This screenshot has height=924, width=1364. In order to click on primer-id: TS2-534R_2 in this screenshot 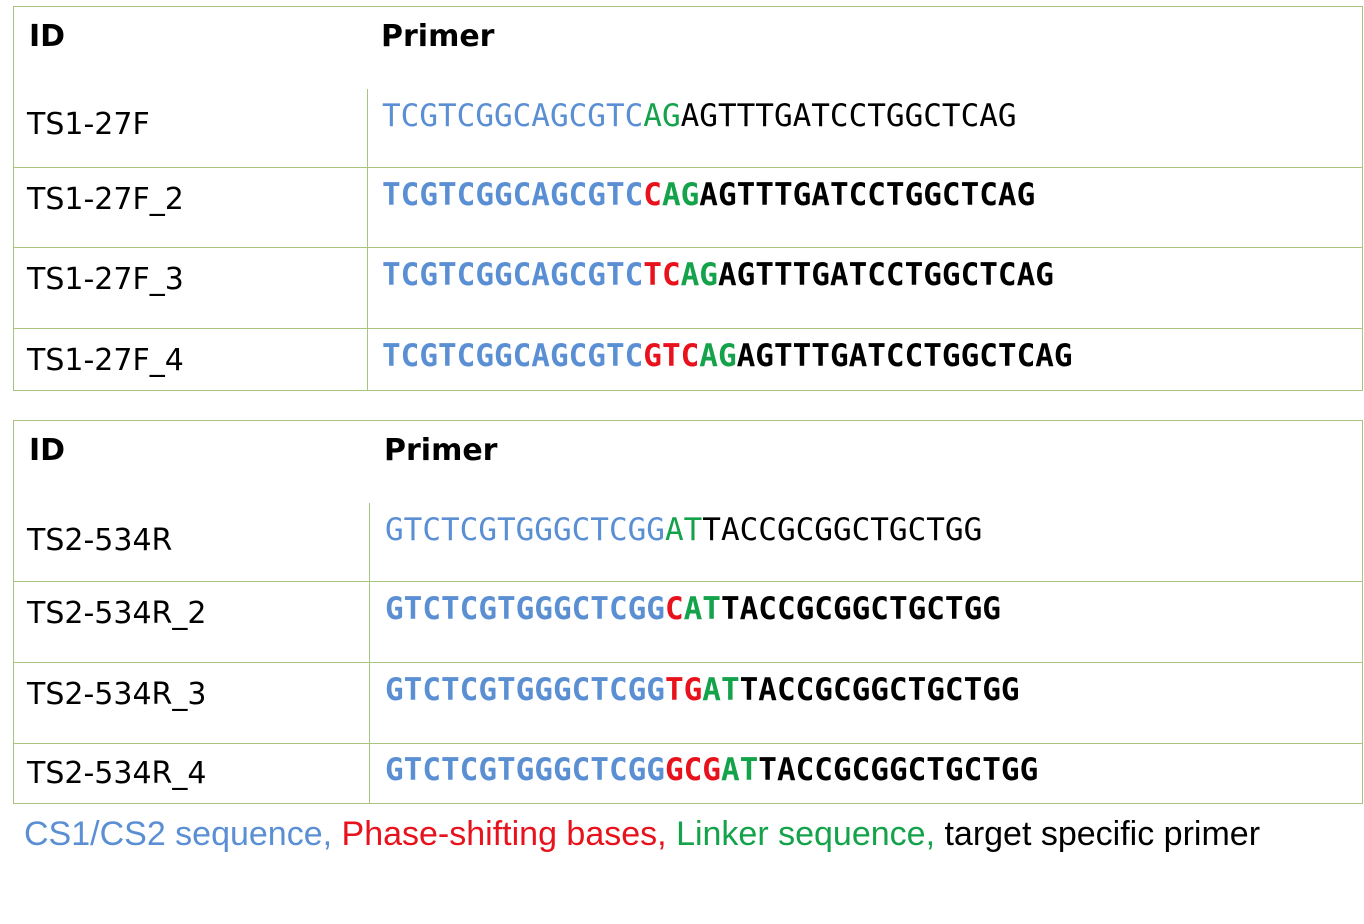, I will do `click(117, 613)`.